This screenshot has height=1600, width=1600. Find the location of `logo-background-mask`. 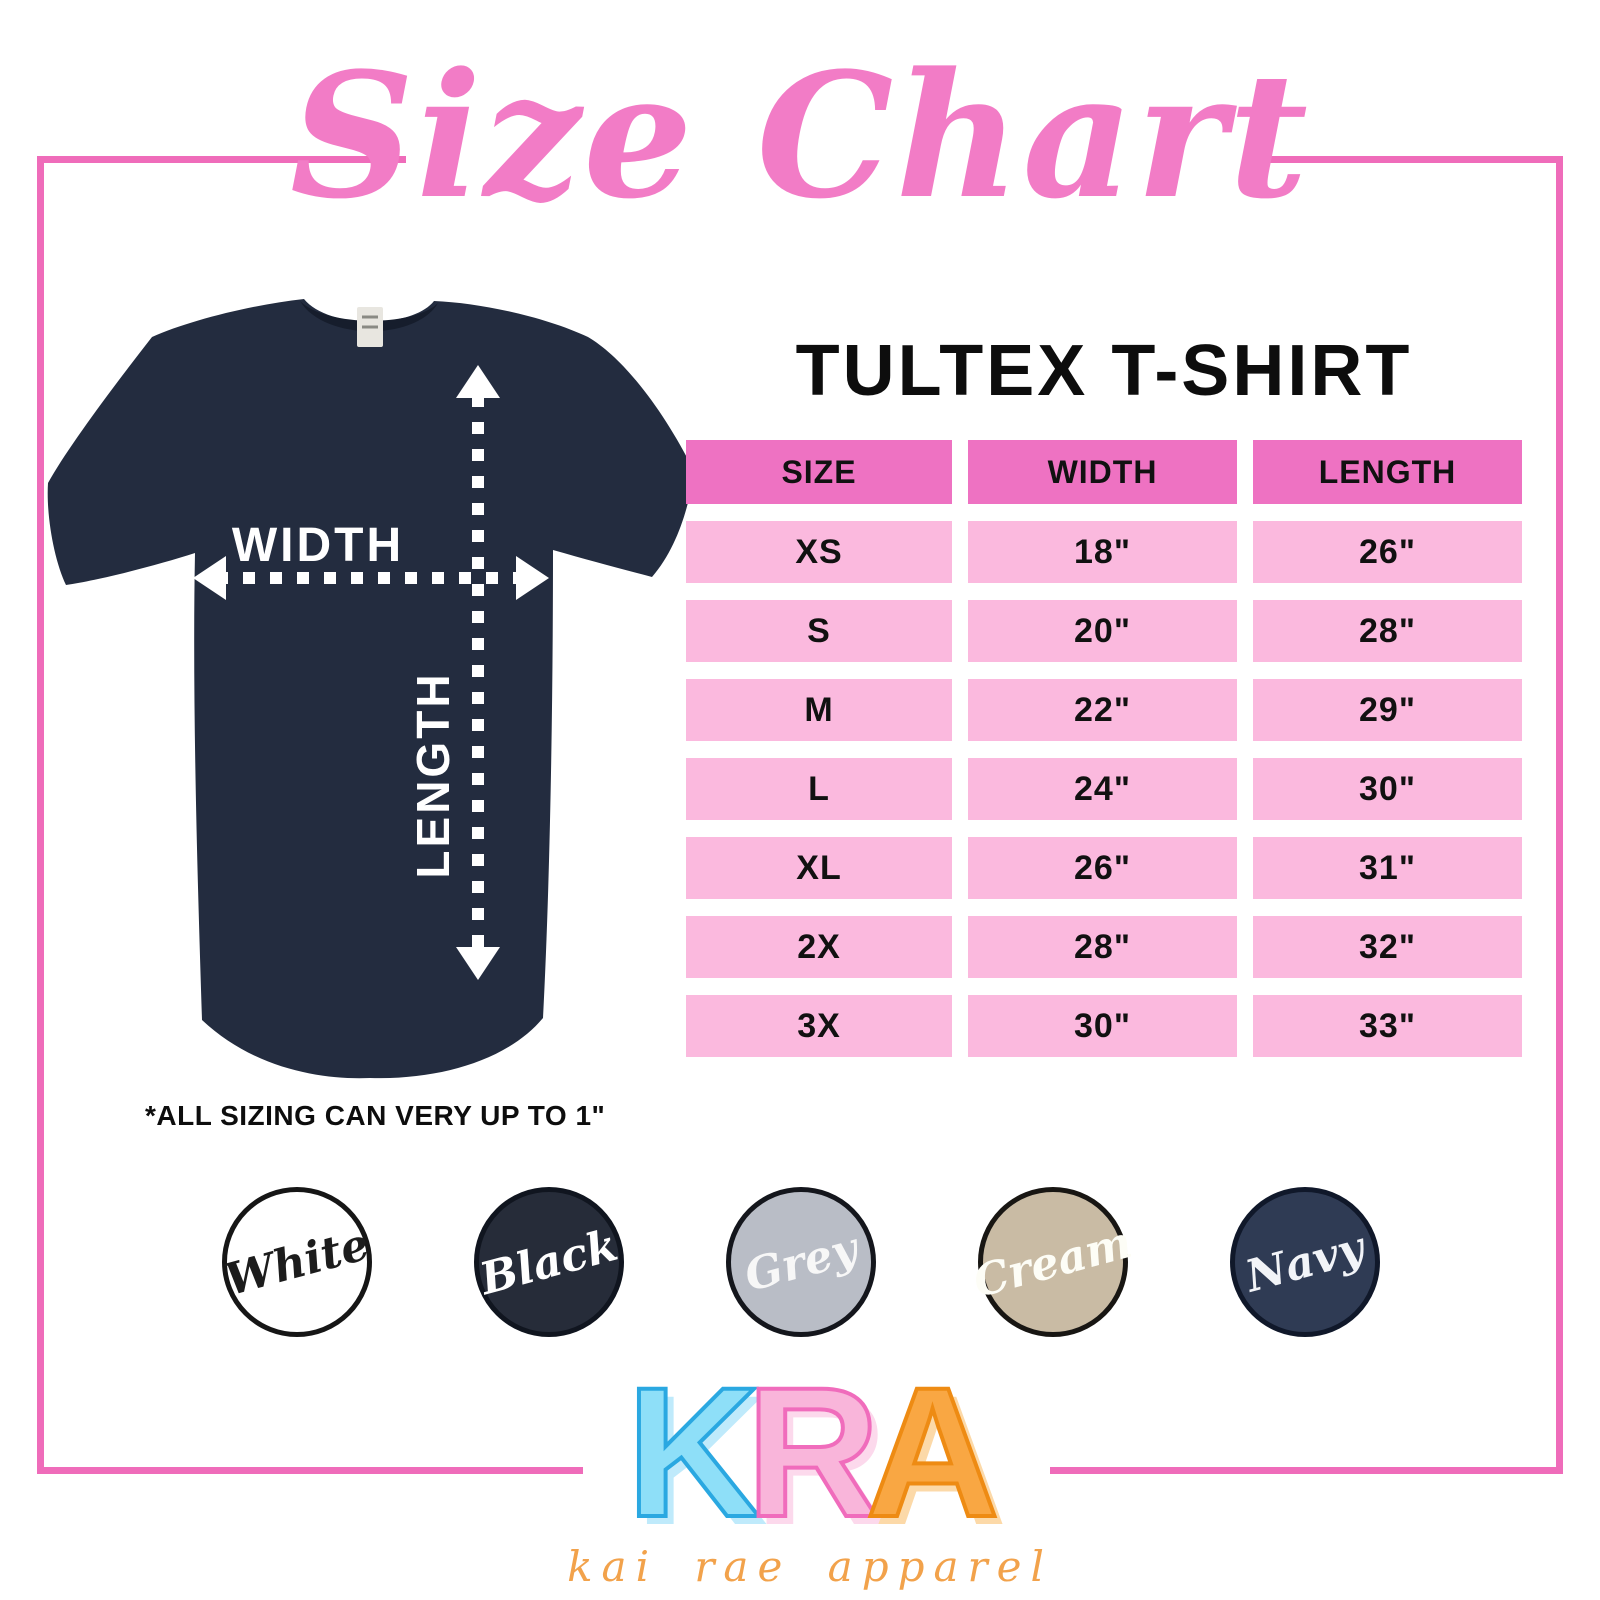

logo-background-mask is located at coordinates (816, 1488).